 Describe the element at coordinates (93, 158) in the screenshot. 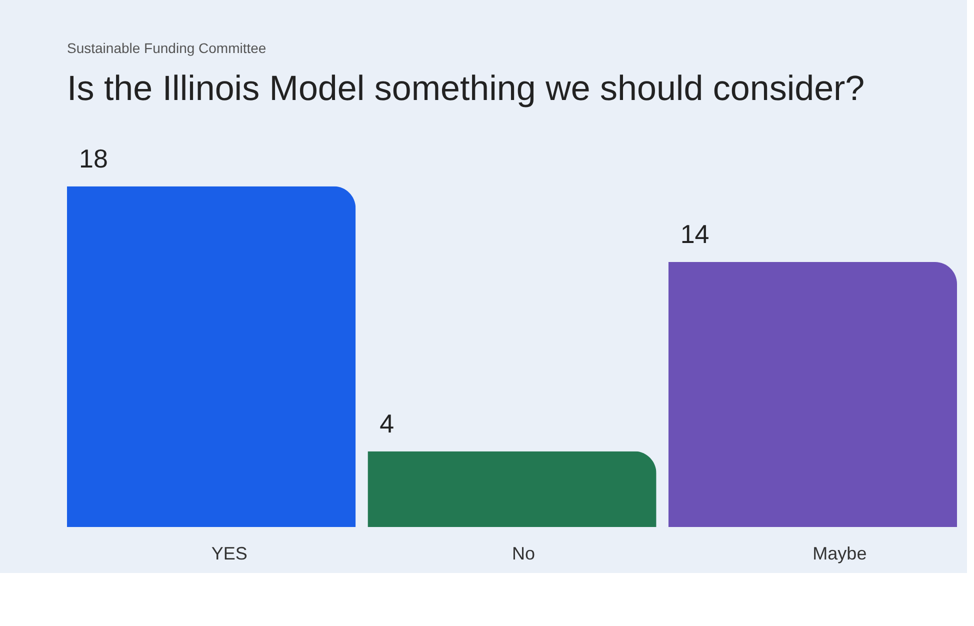

I see `data-label: 18` at that location.